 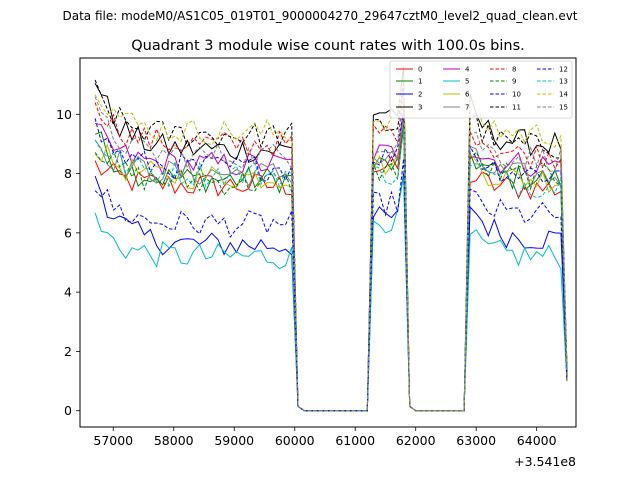 I want to click on x-tick-label: 62000, so click(x=416, y=440).